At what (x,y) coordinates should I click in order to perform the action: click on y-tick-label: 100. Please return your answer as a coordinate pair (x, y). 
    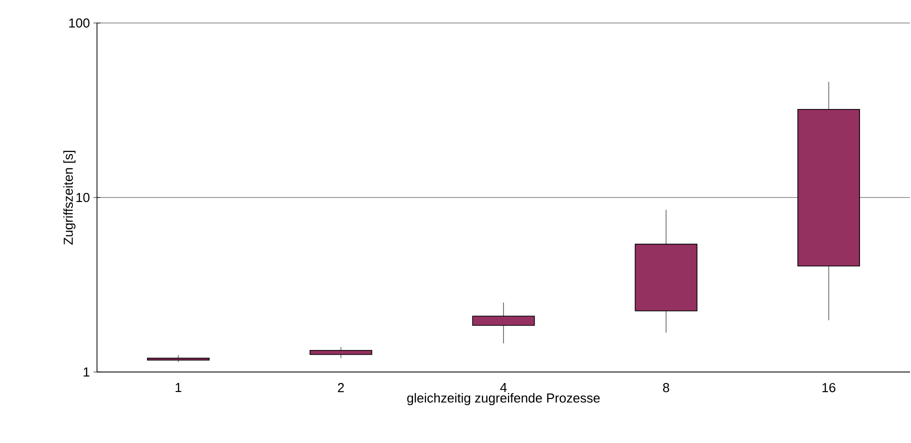
    Looking at the image, I should click on (79, 23).